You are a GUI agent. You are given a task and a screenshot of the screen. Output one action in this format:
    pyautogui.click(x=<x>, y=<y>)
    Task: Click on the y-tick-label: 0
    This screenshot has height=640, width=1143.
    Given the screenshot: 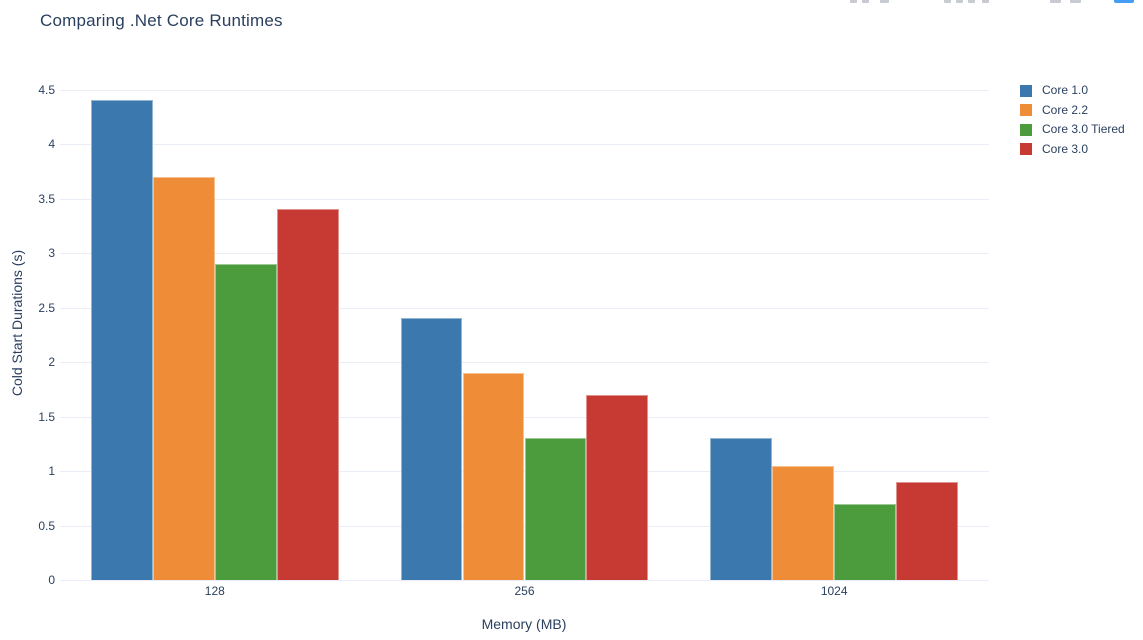 What is the action you would take?
    pyautogui.click(x=51, y=580)
    